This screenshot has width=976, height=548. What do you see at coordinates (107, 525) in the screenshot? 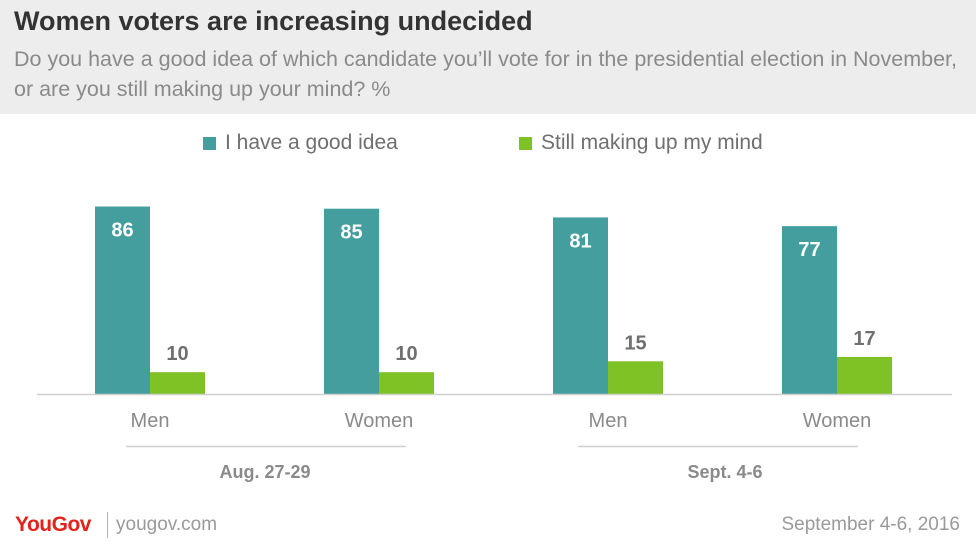
I see `footer-separator` at bounding box center [107, 525].